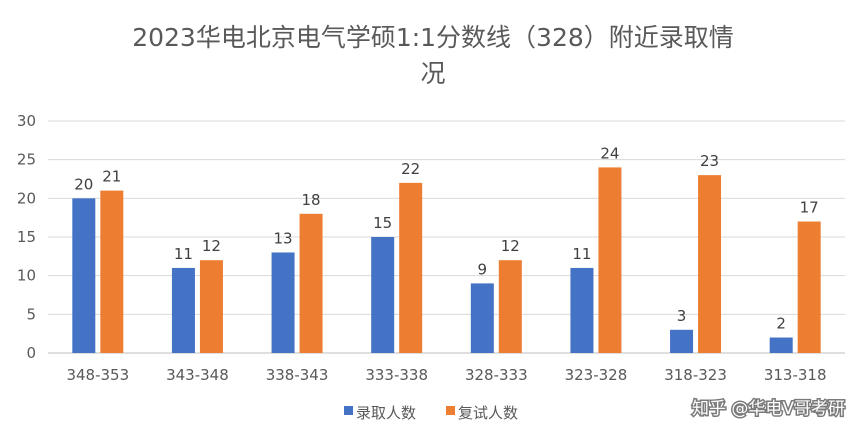  What do you see at coordinates (809, 208) in the screenshot?
I see `data-label: 17` at bounding box center [809, 208].